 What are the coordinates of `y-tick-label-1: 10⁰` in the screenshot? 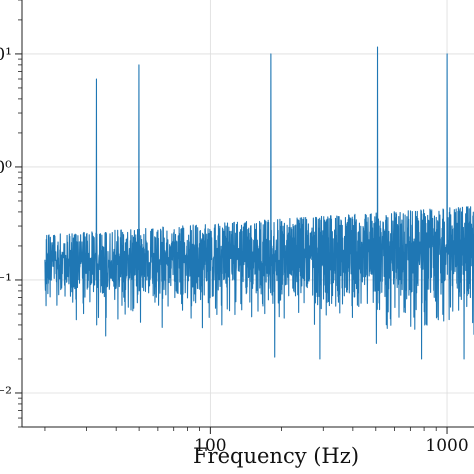 It's located at (6, 168).